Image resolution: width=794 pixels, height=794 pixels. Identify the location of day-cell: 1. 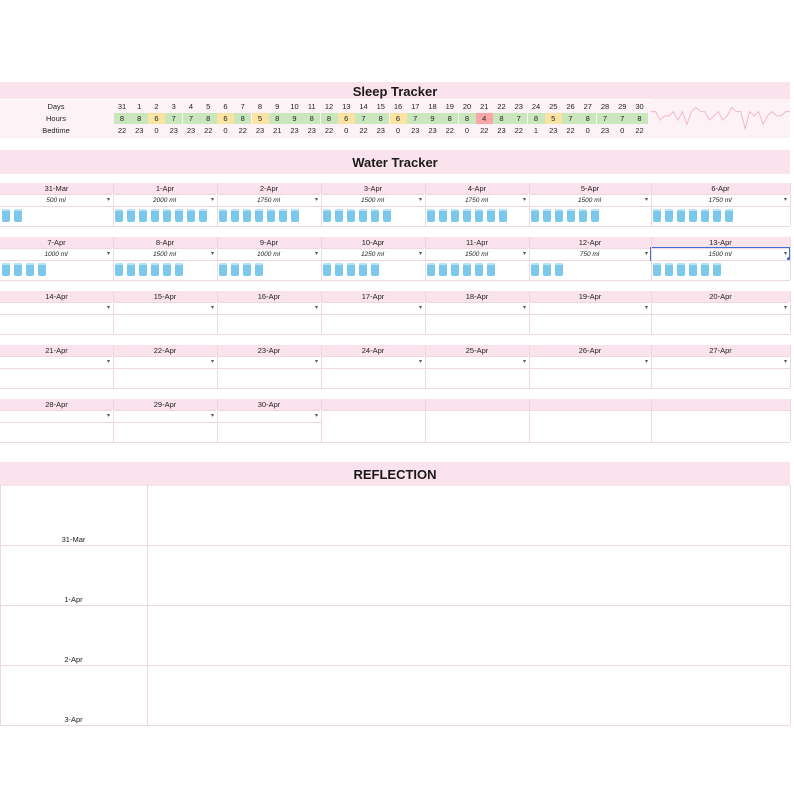
(139, 106).